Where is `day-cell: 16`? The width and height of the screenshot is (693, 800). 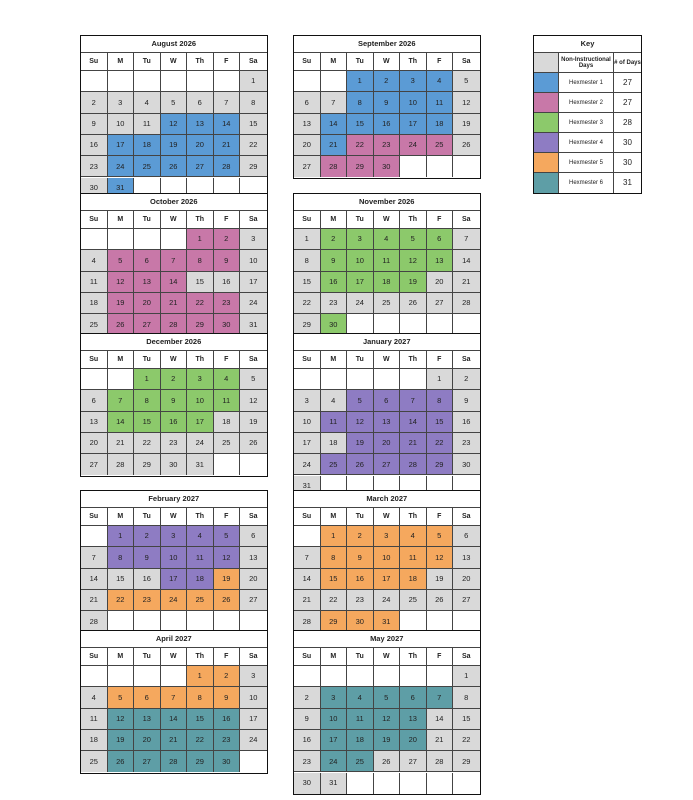
day-cell: 16 is located at coordinates (226, 282).